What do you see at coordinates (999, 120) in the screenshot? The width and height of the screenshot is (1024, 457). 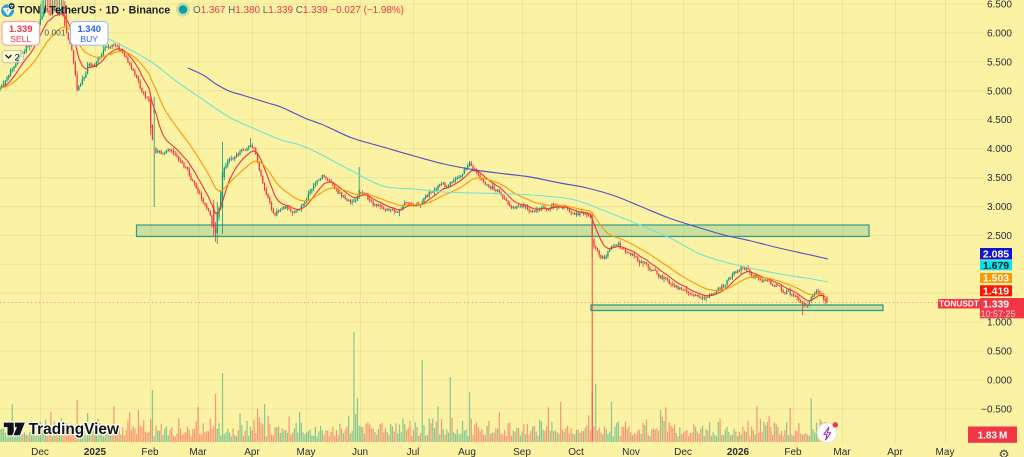 I see `svg-text: 4.500` at bounding box center [999, 120].